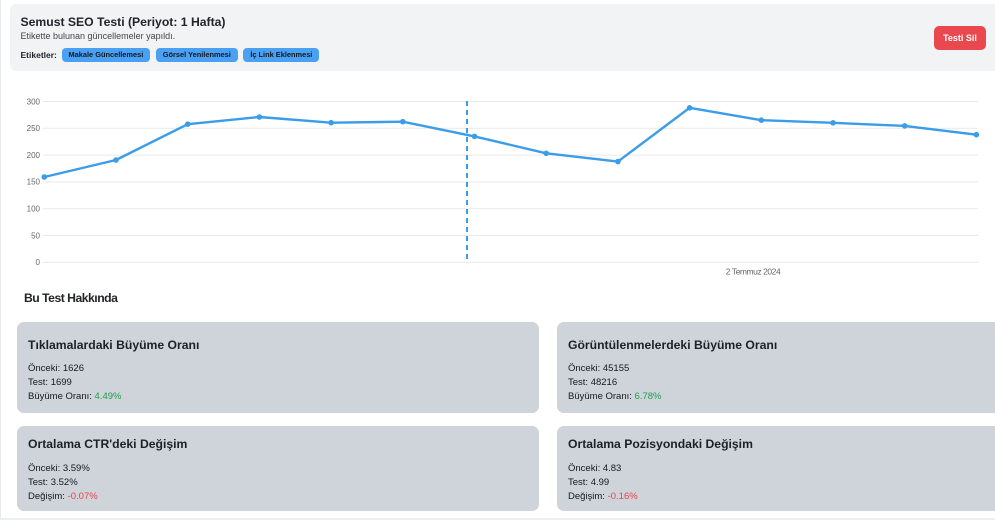 The image size is (995, 520). Describe the element at coordinates (38, 262) in the screenshot. I see `svg-text: 0` at that location.